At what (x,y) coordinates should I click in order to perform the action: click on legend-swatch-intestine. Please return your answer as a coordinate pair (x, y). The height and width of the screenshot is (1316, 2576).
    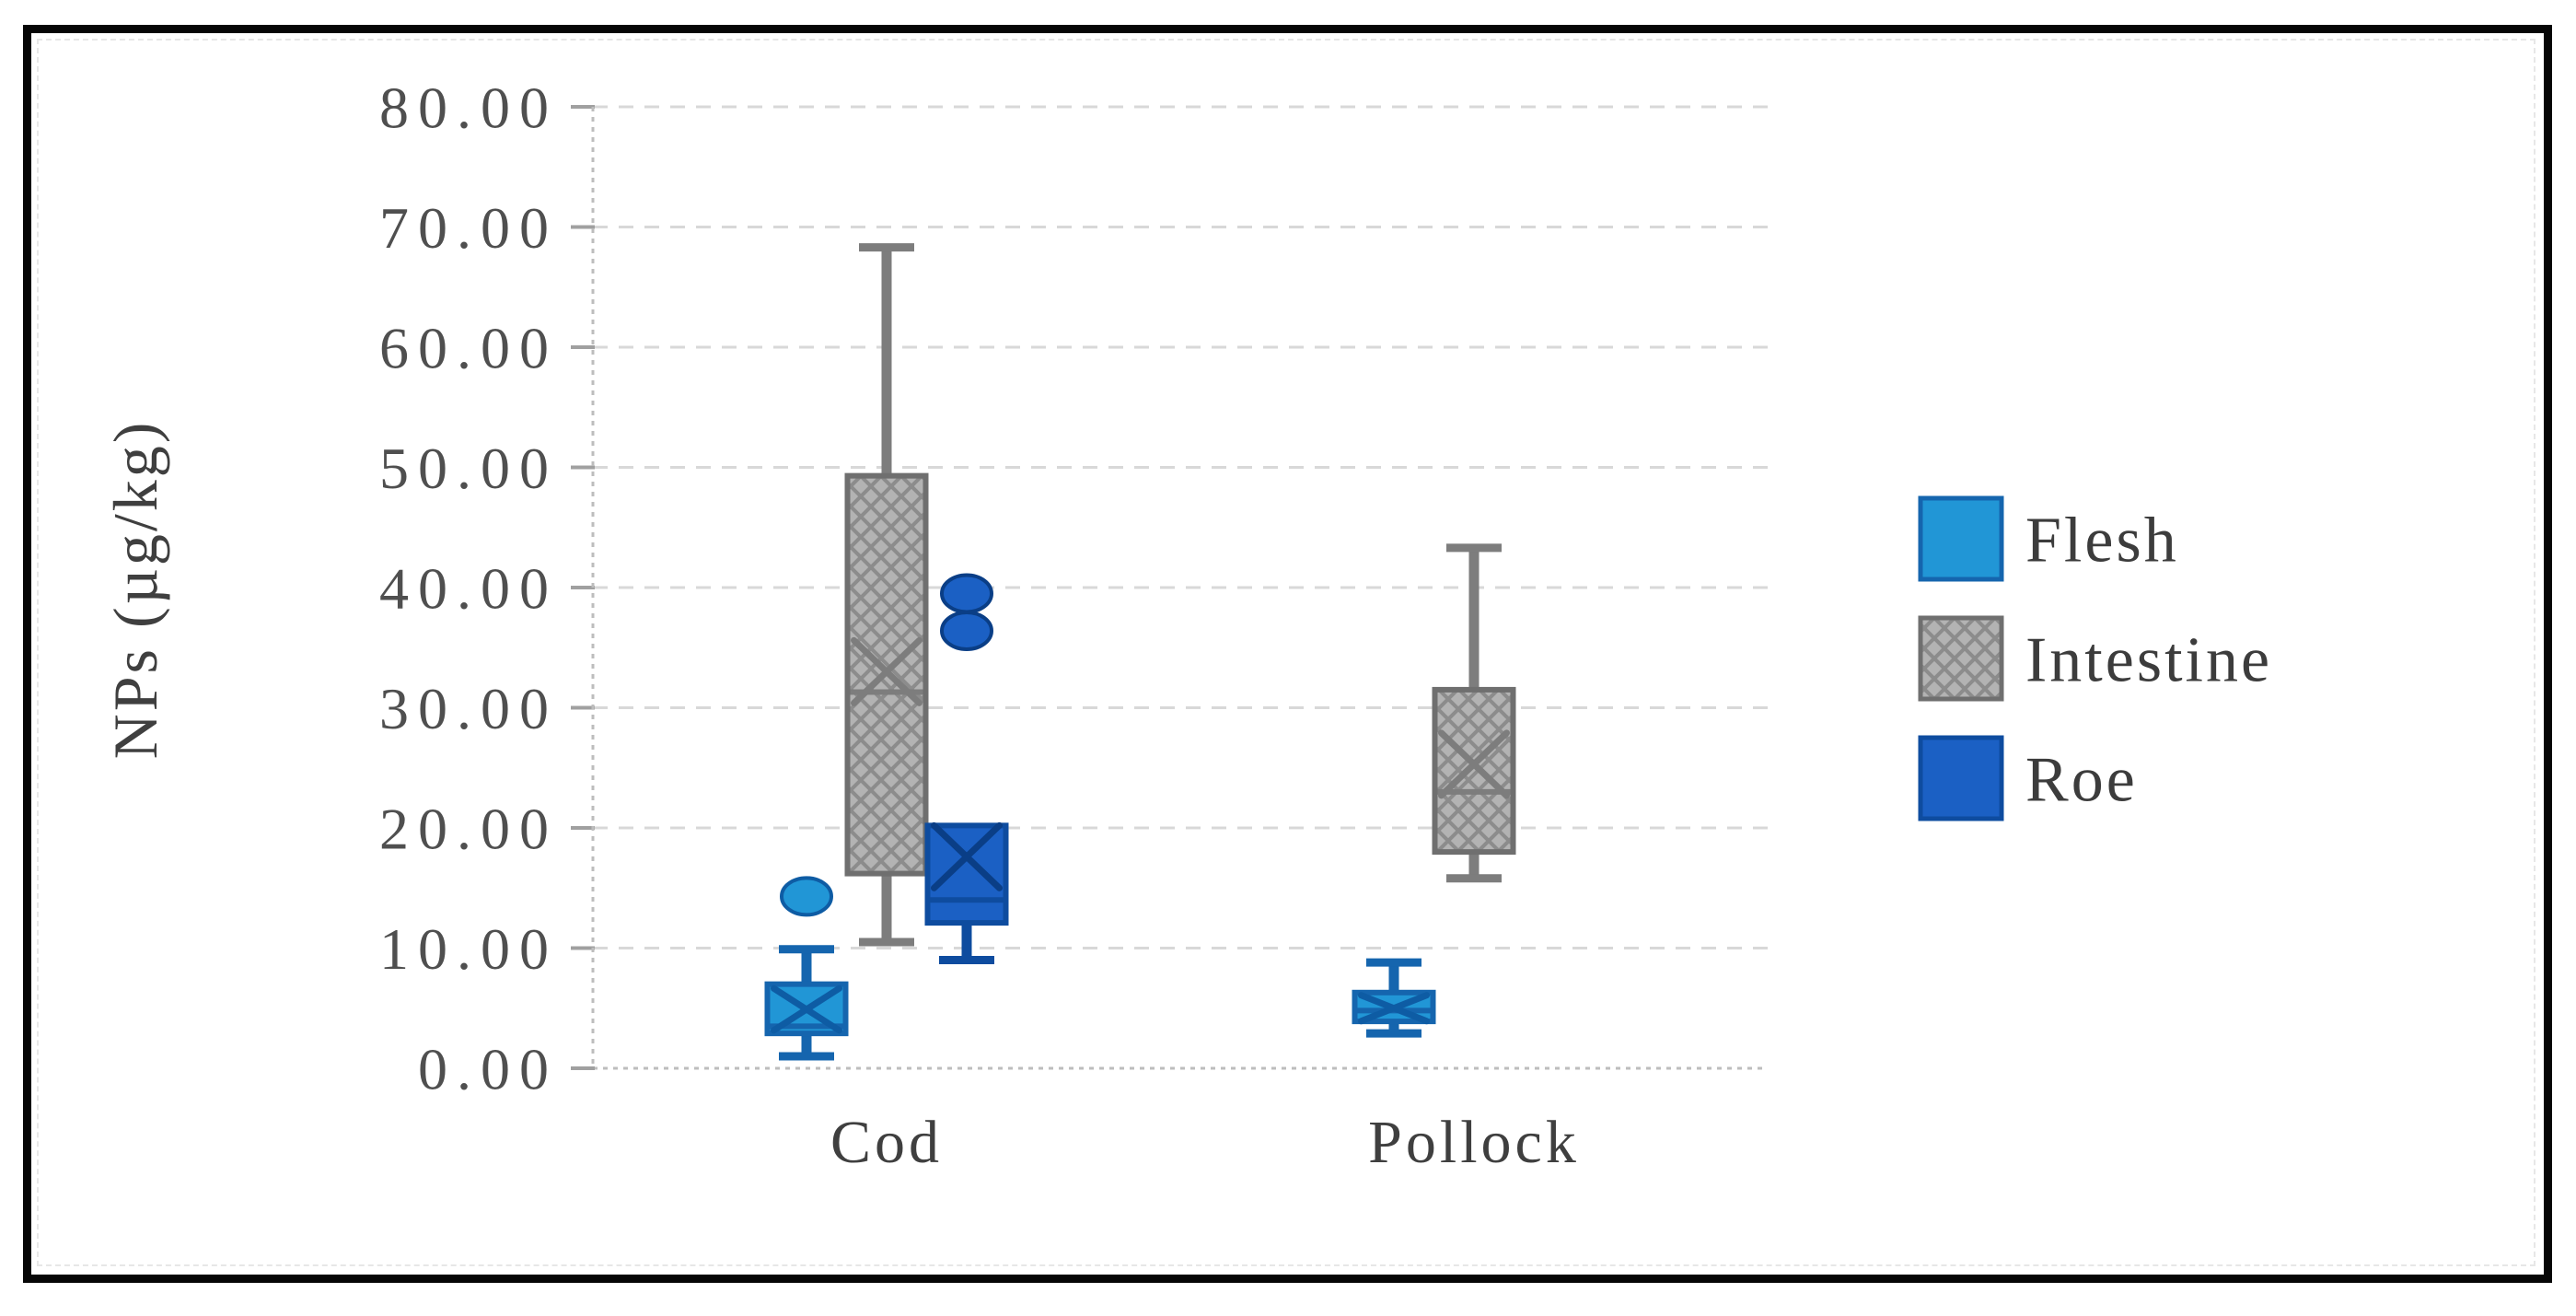
    Looking at the image, I should click on (1961, 658).